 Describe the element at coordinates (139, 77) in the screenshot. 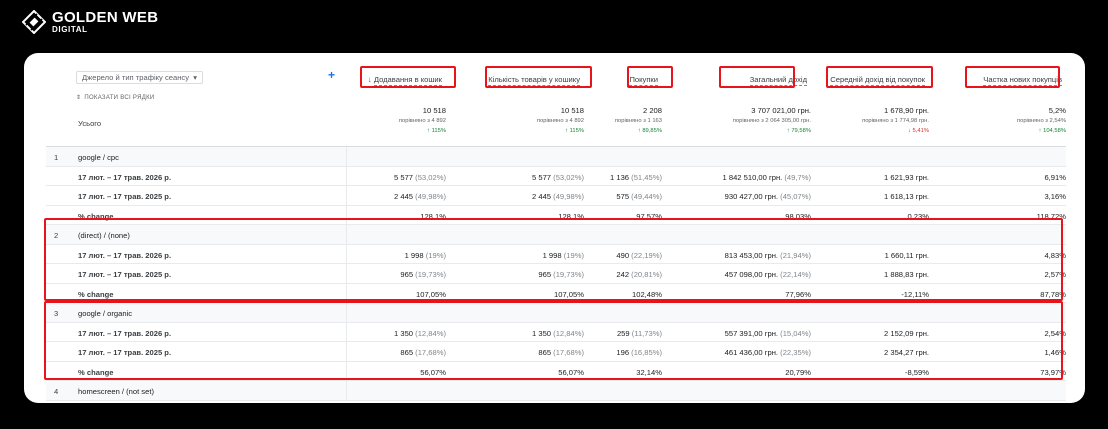

I see `dimension-select: Джерело й тип трафіку сеансу ▾` at that location.